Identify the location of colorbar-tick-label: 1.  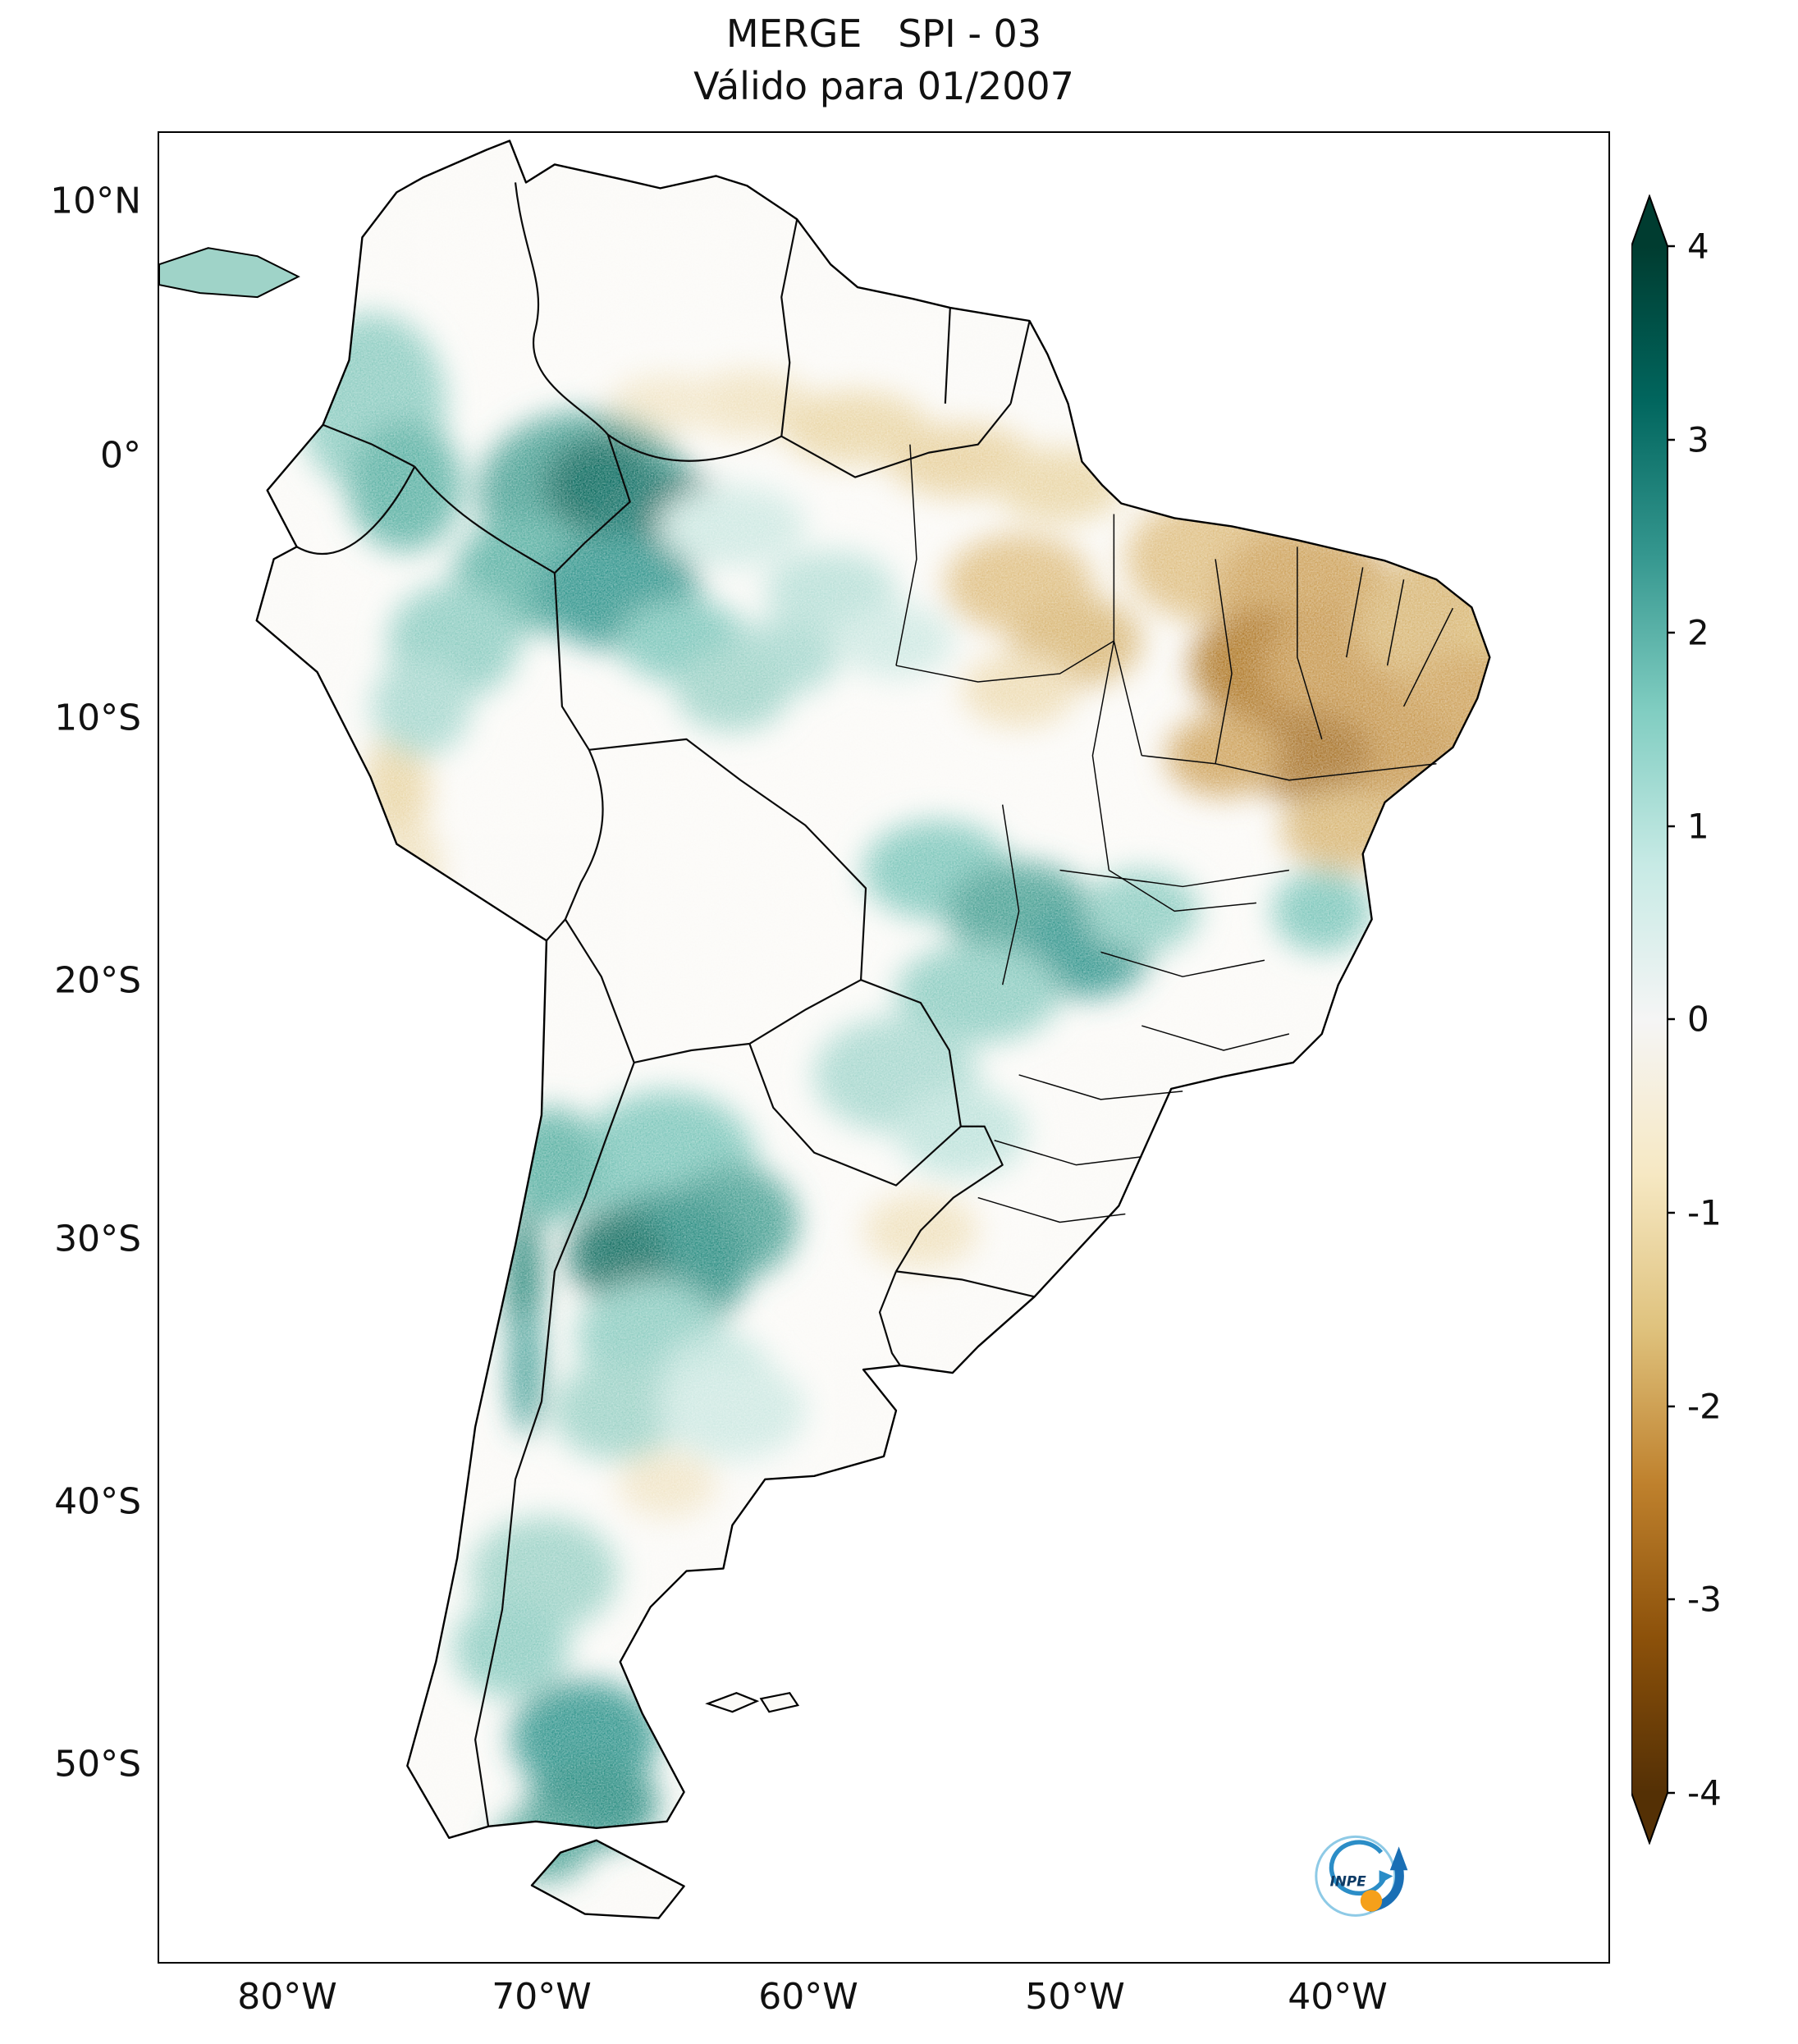
(1698, 826).